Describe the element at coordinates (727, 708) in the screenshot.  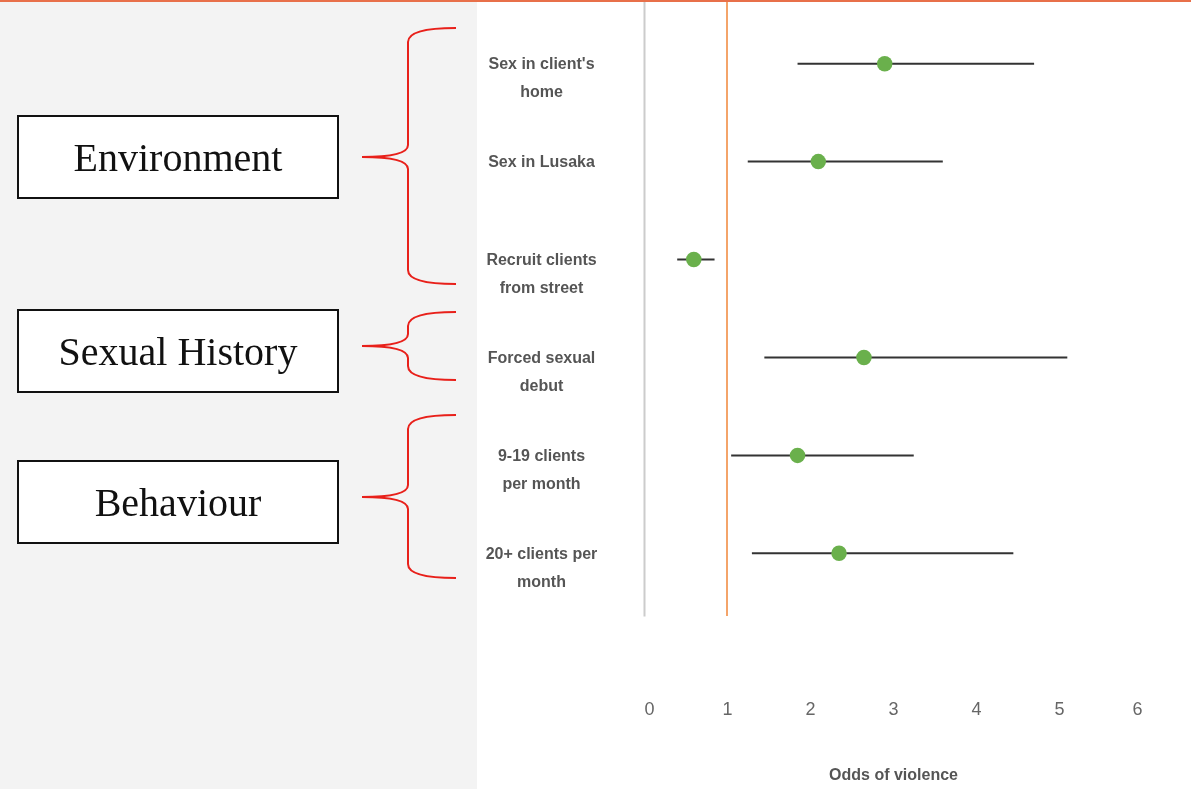
I see `x-tick-label: 1` at that location.